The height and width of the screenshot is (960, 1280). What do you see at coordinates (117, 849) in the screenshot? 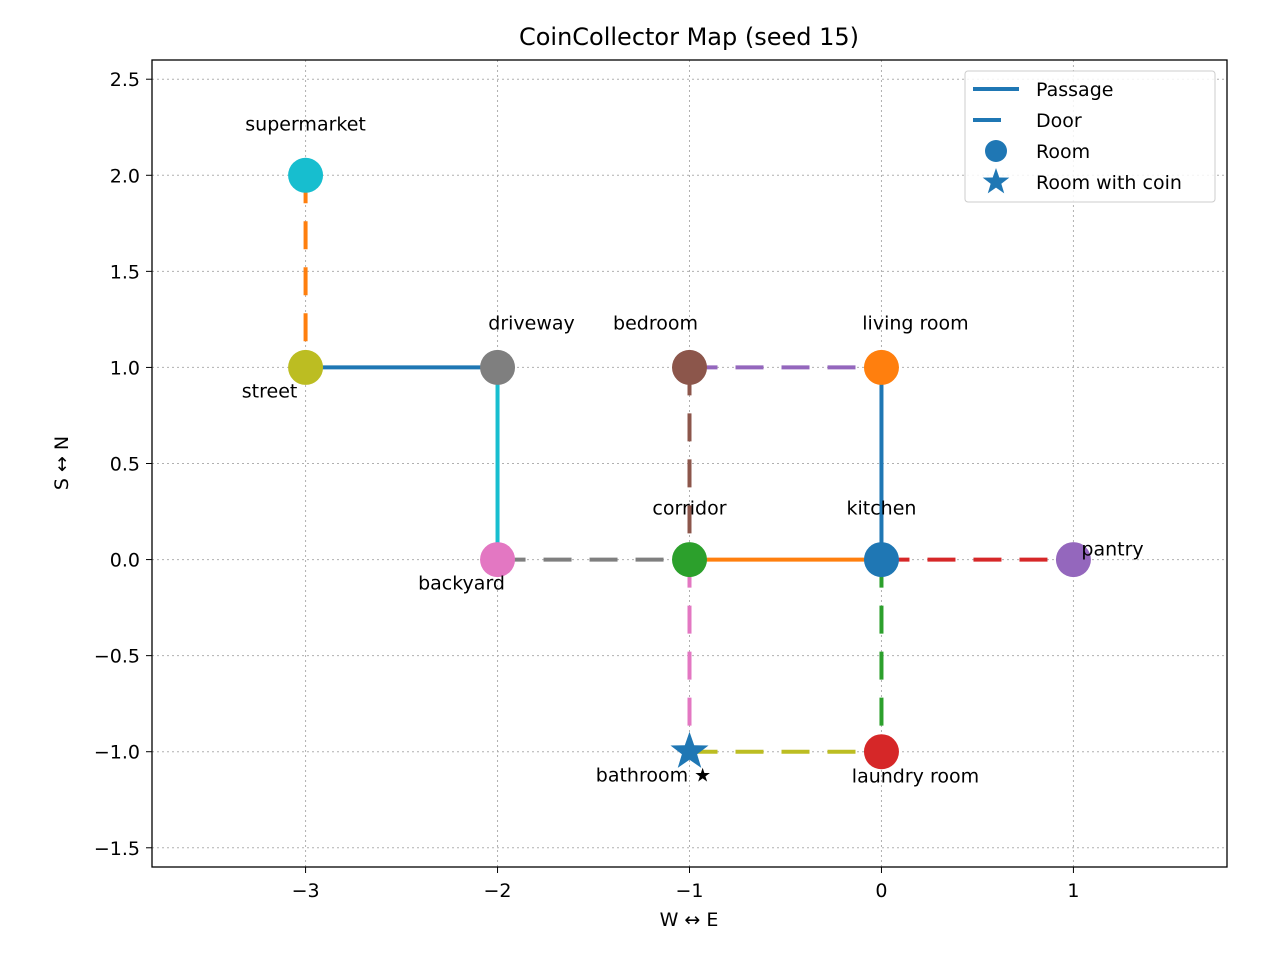
I see `y-tick-label: −1.5` at bounding box center [117, 849].